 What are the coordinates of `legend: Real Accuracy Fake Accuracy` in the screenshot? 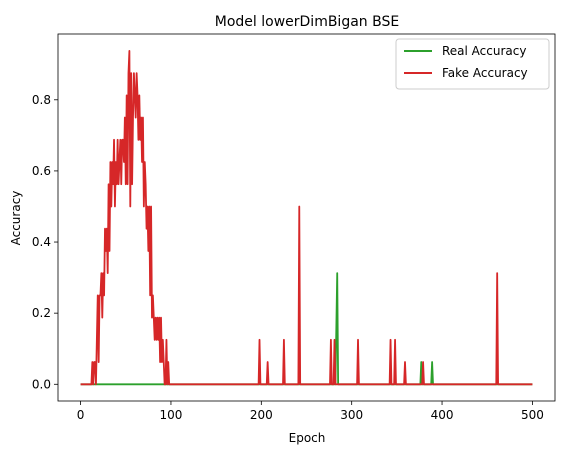 It's located at (472, 64).